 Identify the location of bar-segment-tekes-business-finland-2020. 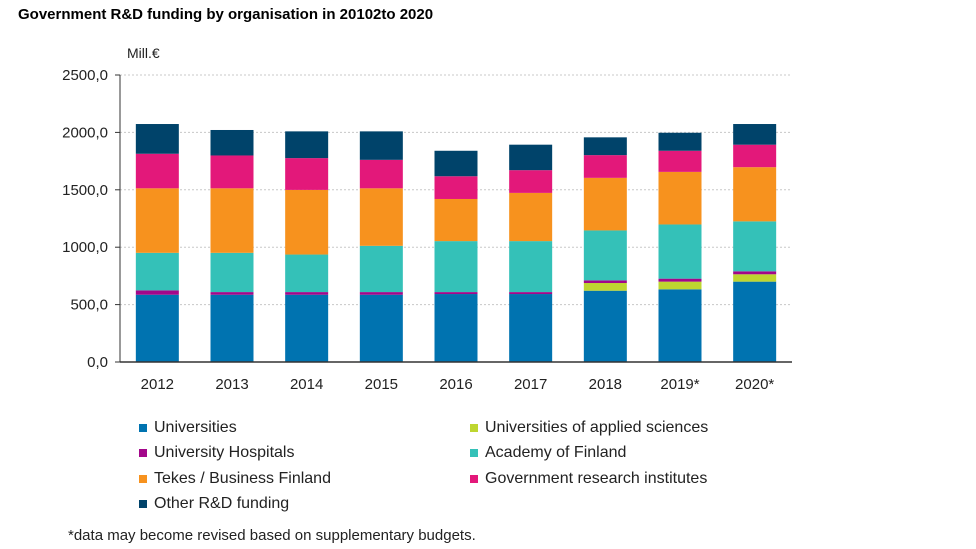
(755, 194).